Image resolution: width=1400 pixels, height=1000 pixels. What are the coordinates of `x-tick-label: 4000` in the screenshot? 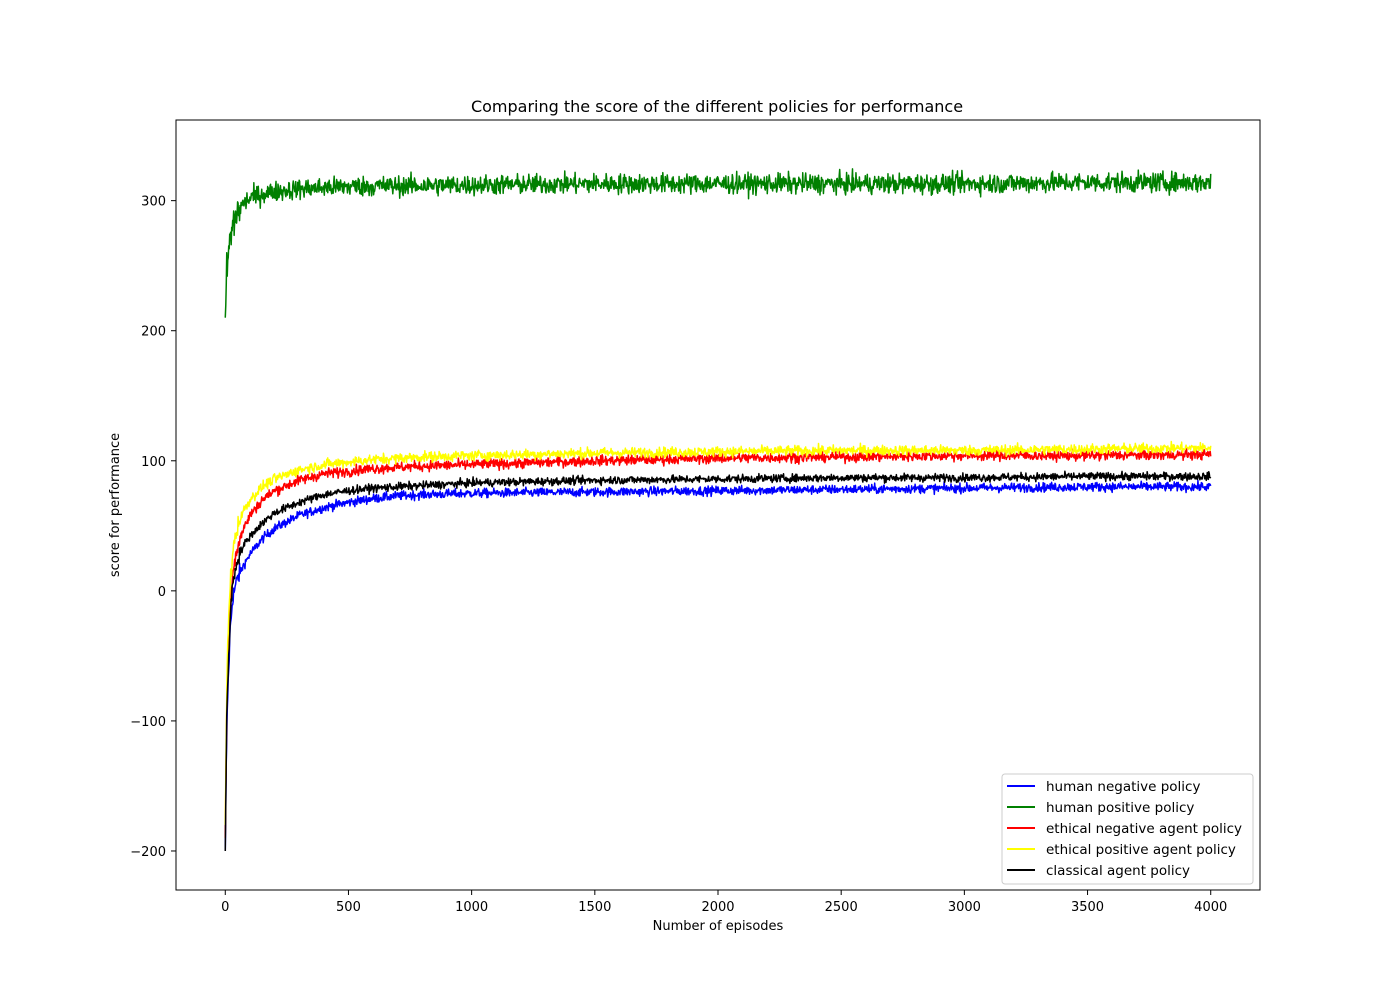 It's located at (1210, 907).